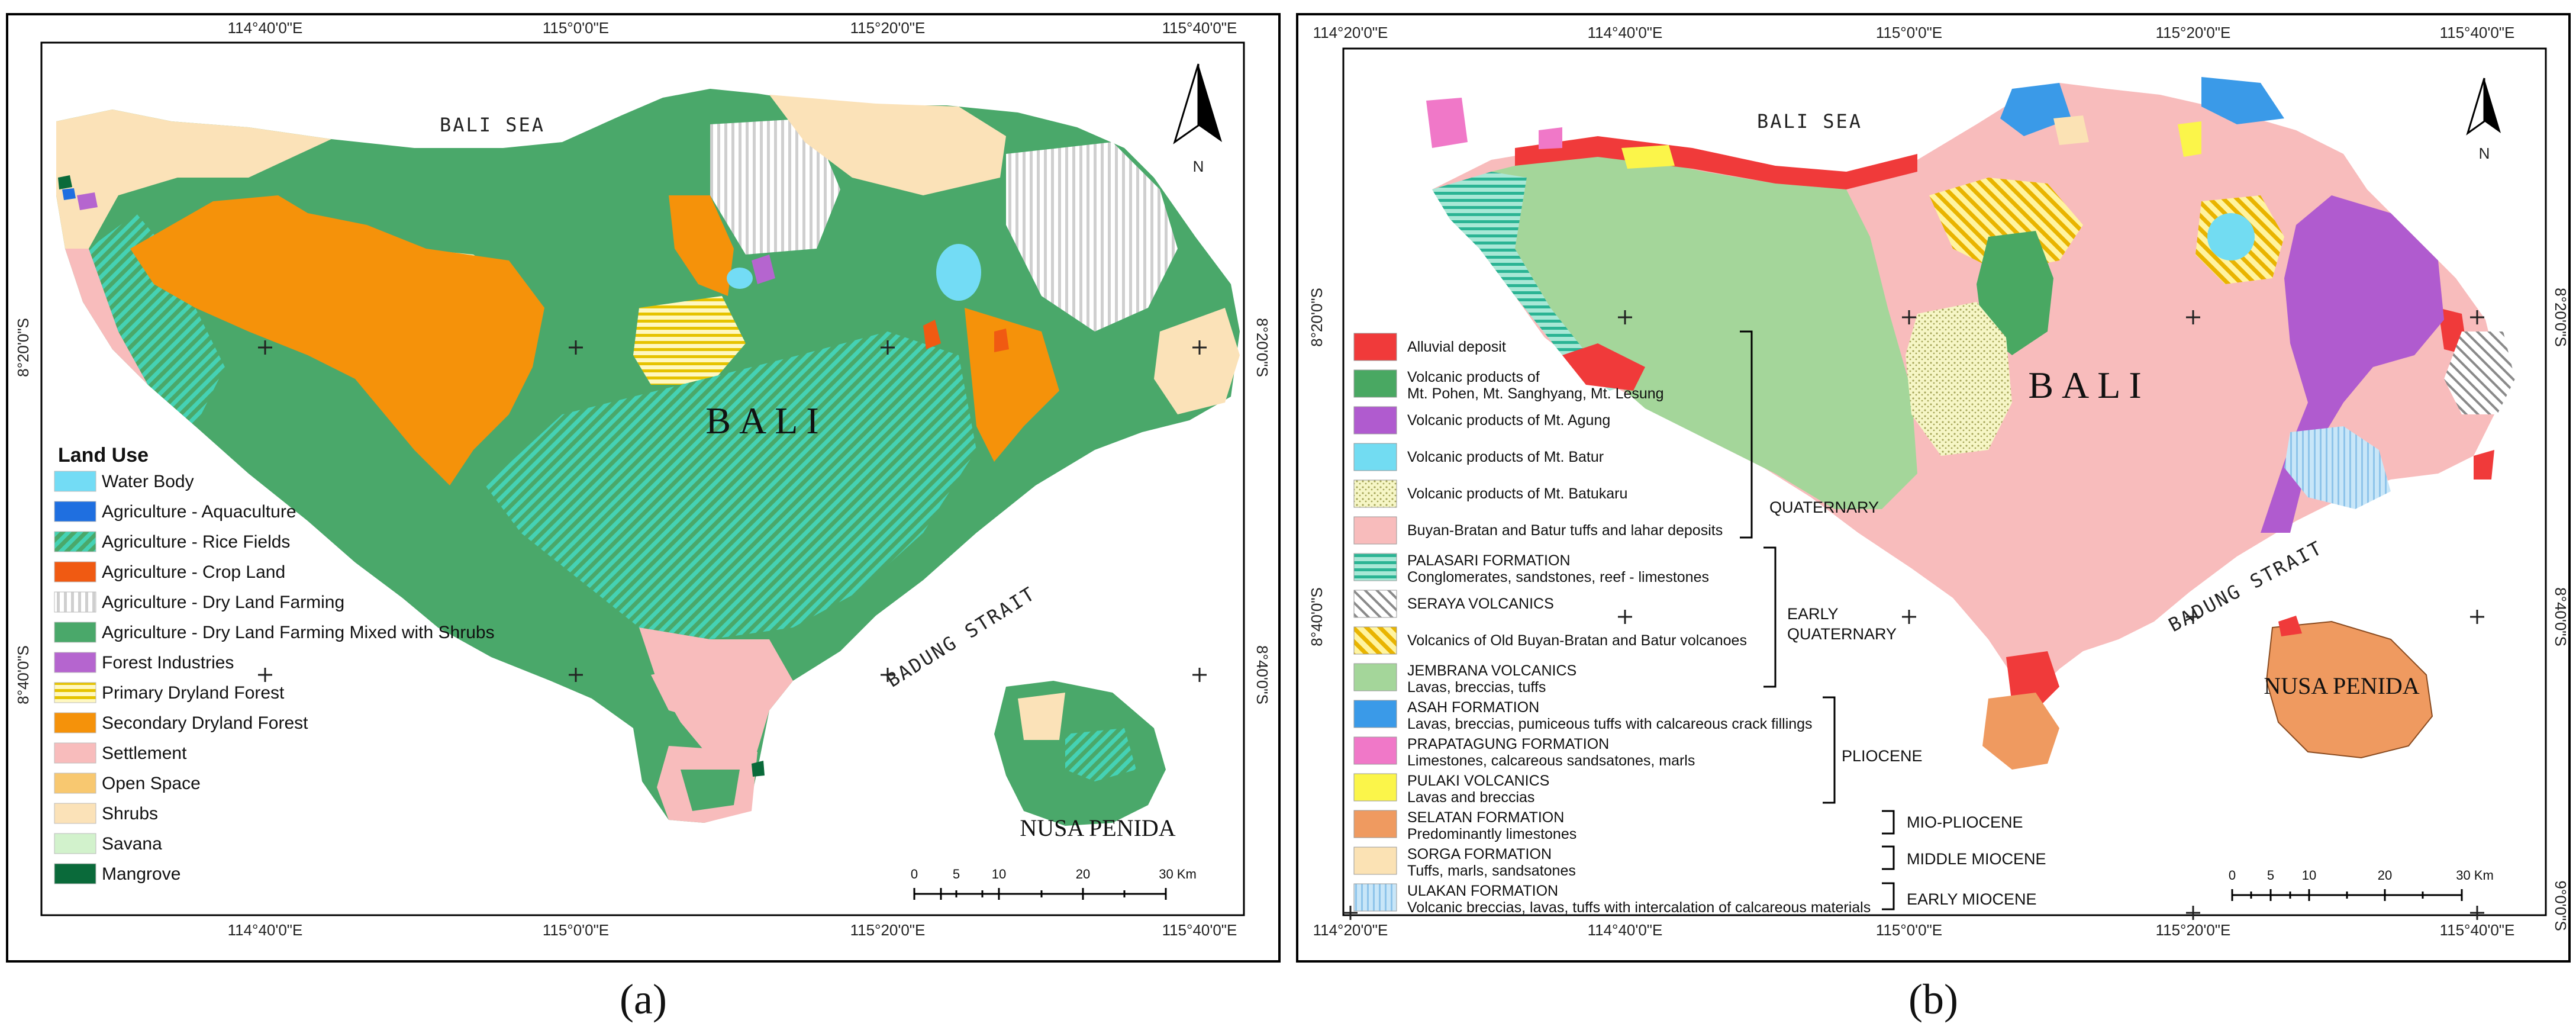 The width and height of the screenshot is (2576, 1033). I want to click on b-coord-bottom-1: 114°20'0"E, so click(1350, 930).